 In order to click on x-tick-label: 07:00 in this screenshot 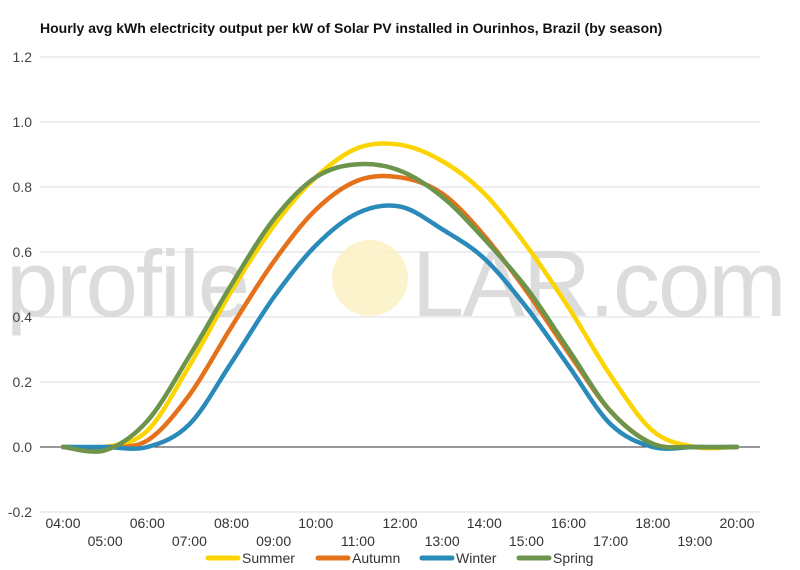, I will do `click(189, 541)`.